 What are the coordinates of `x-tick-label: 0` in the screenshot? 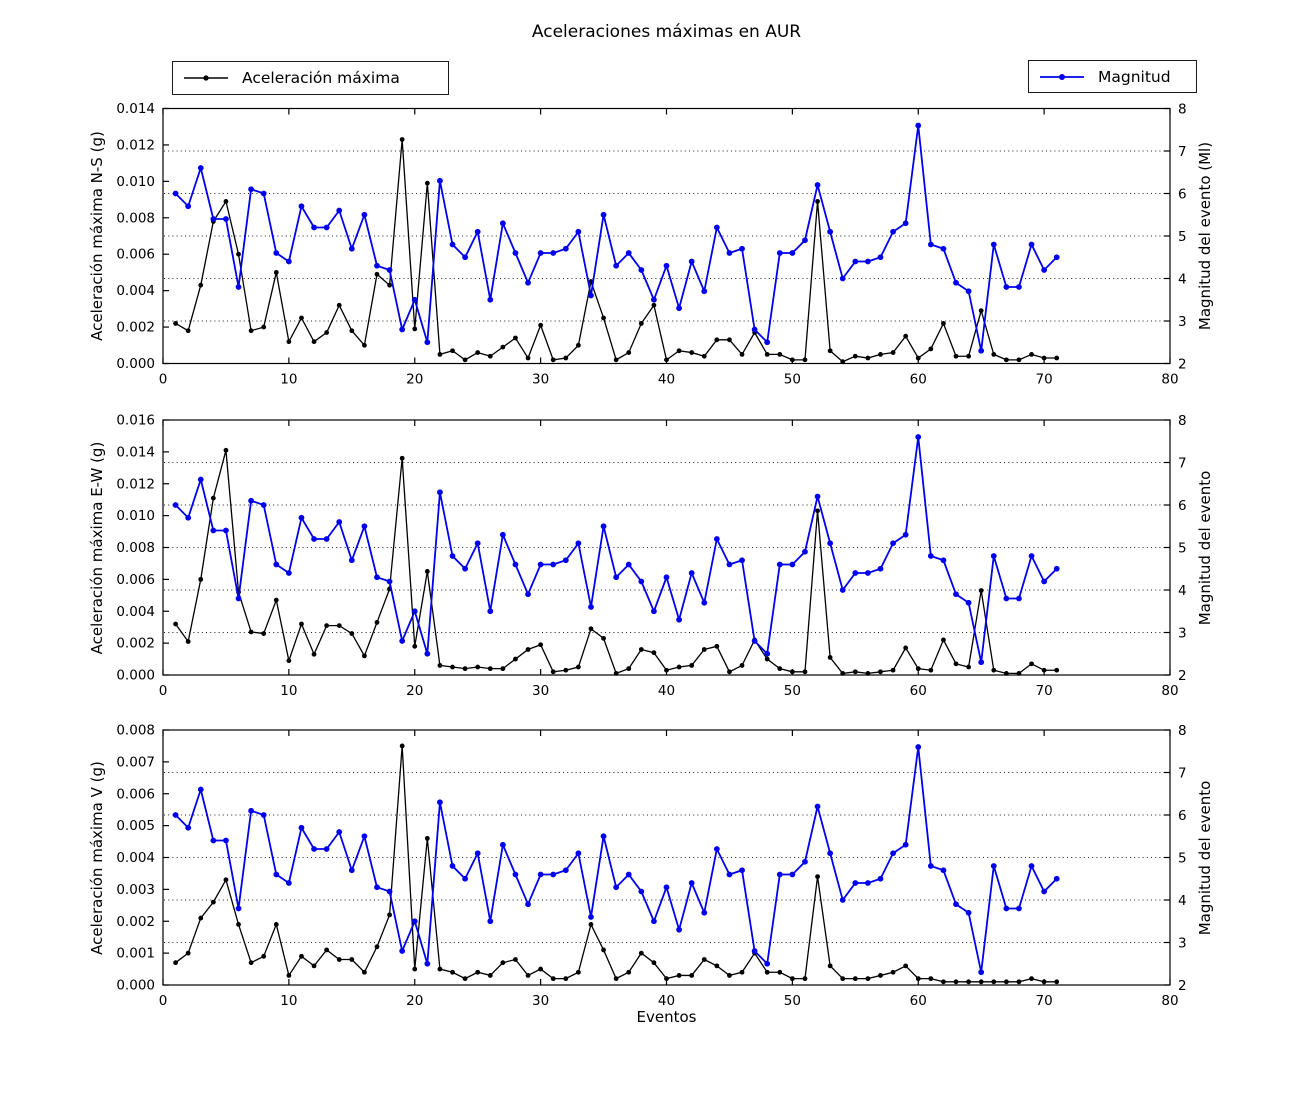 It's located at (163, 380).